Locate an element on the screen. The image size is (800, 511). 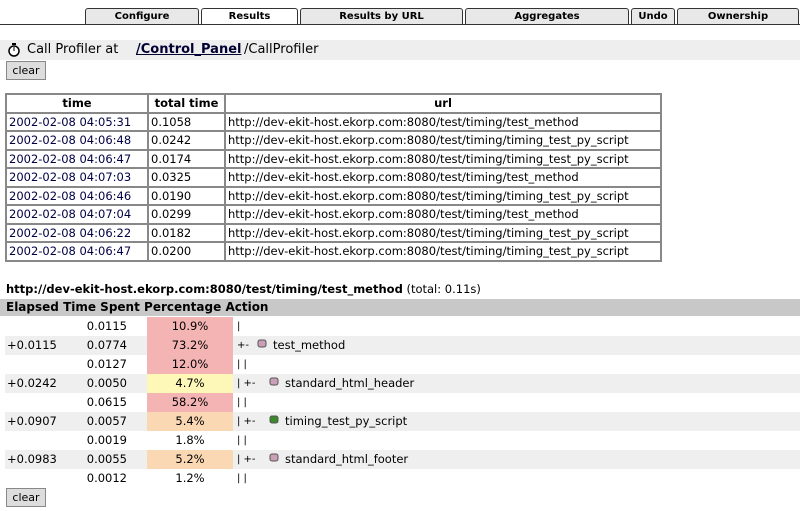
action-name: standard_html_footer is located at coordinates (347, 459).